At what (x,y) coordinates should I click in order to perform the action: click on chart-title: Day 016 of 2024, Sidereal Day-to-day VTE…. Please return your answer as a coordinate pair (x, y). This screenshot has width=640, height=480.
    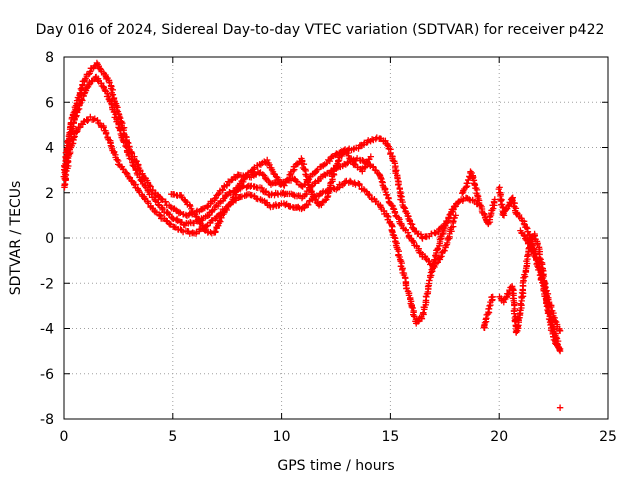
    Looking at the image, I should click on (320, 30).